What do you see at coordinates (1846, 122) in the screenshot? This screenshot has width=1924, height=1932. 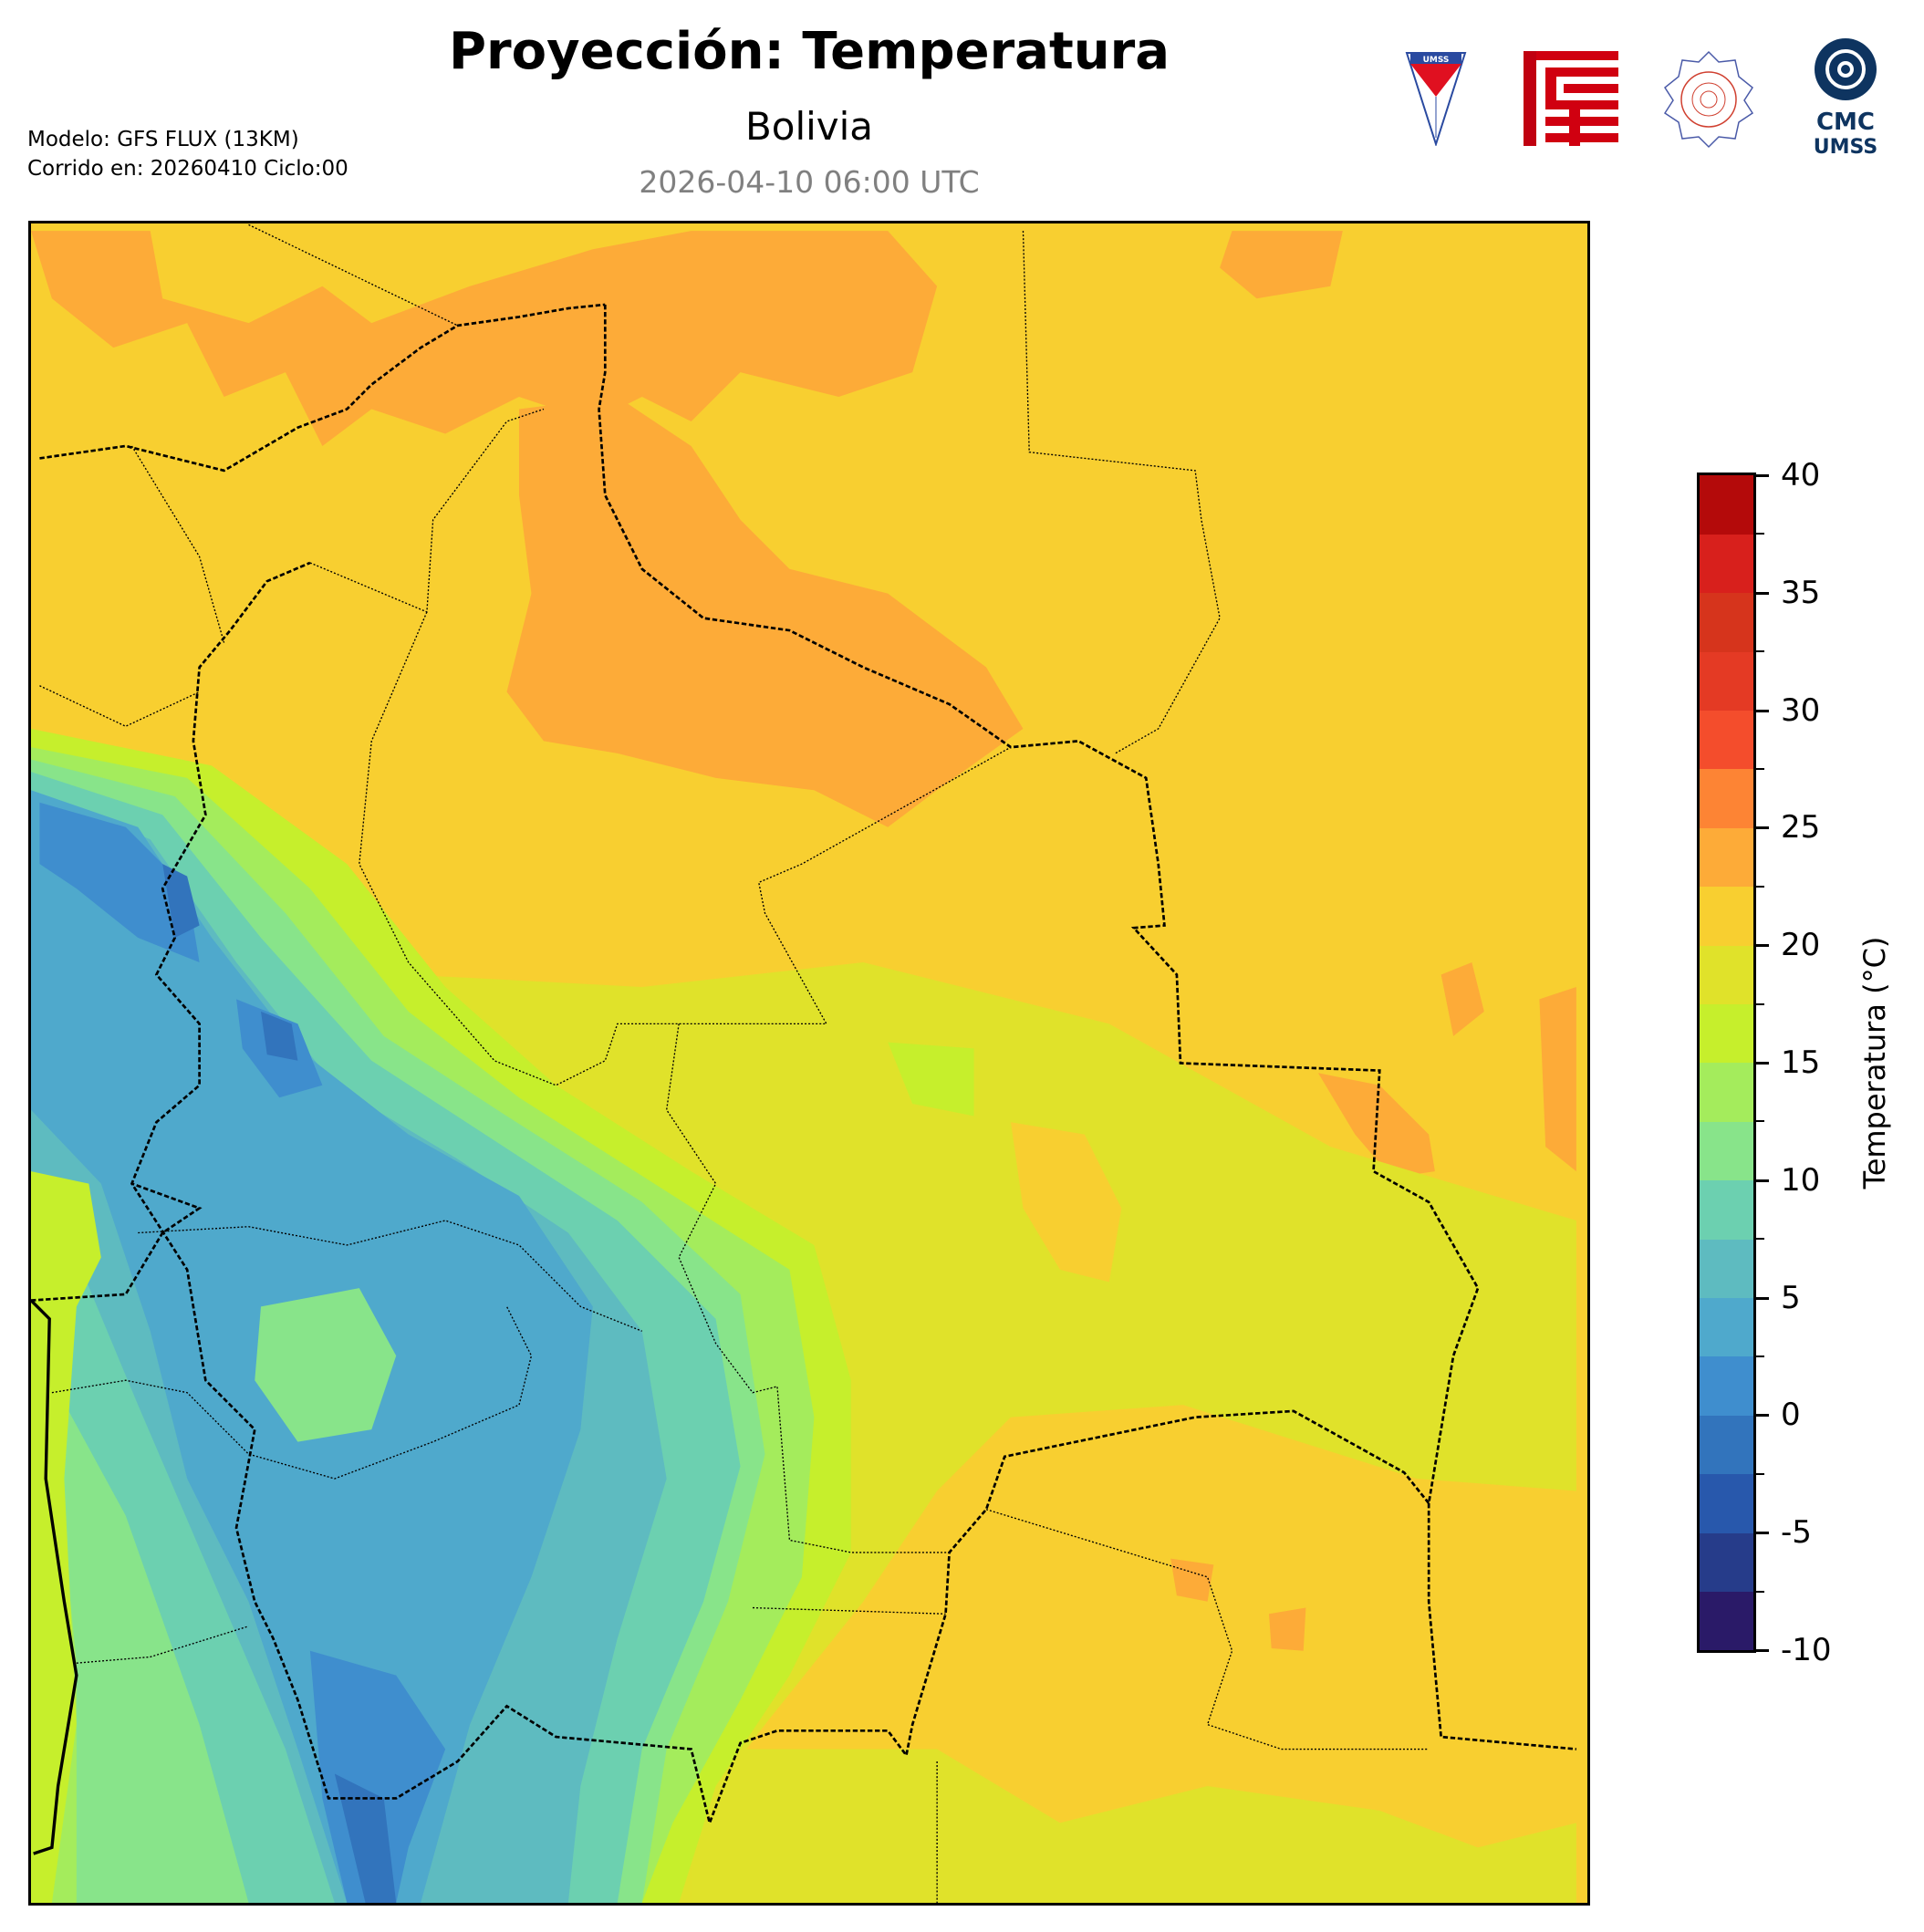 I see `cmc-logo-text: CMC` at bounding box center [1846, 122].